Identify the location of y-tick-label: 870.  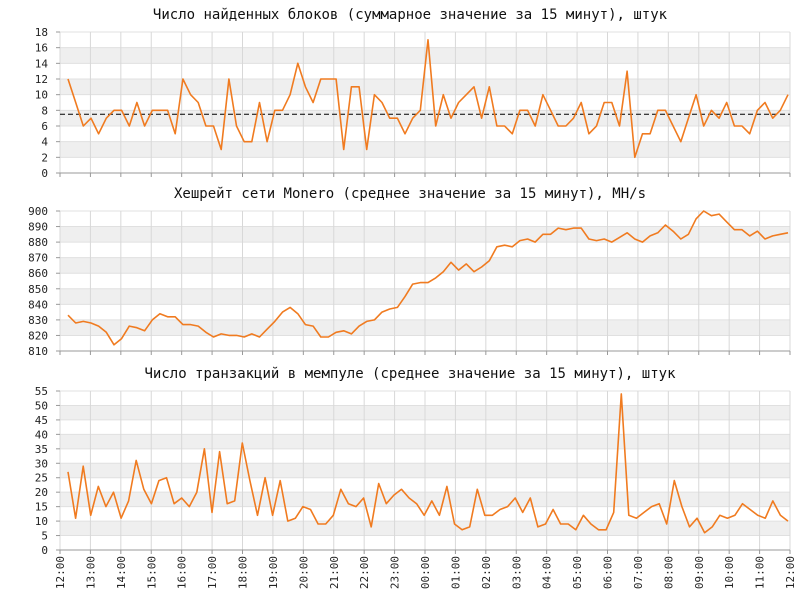
(38, 258).